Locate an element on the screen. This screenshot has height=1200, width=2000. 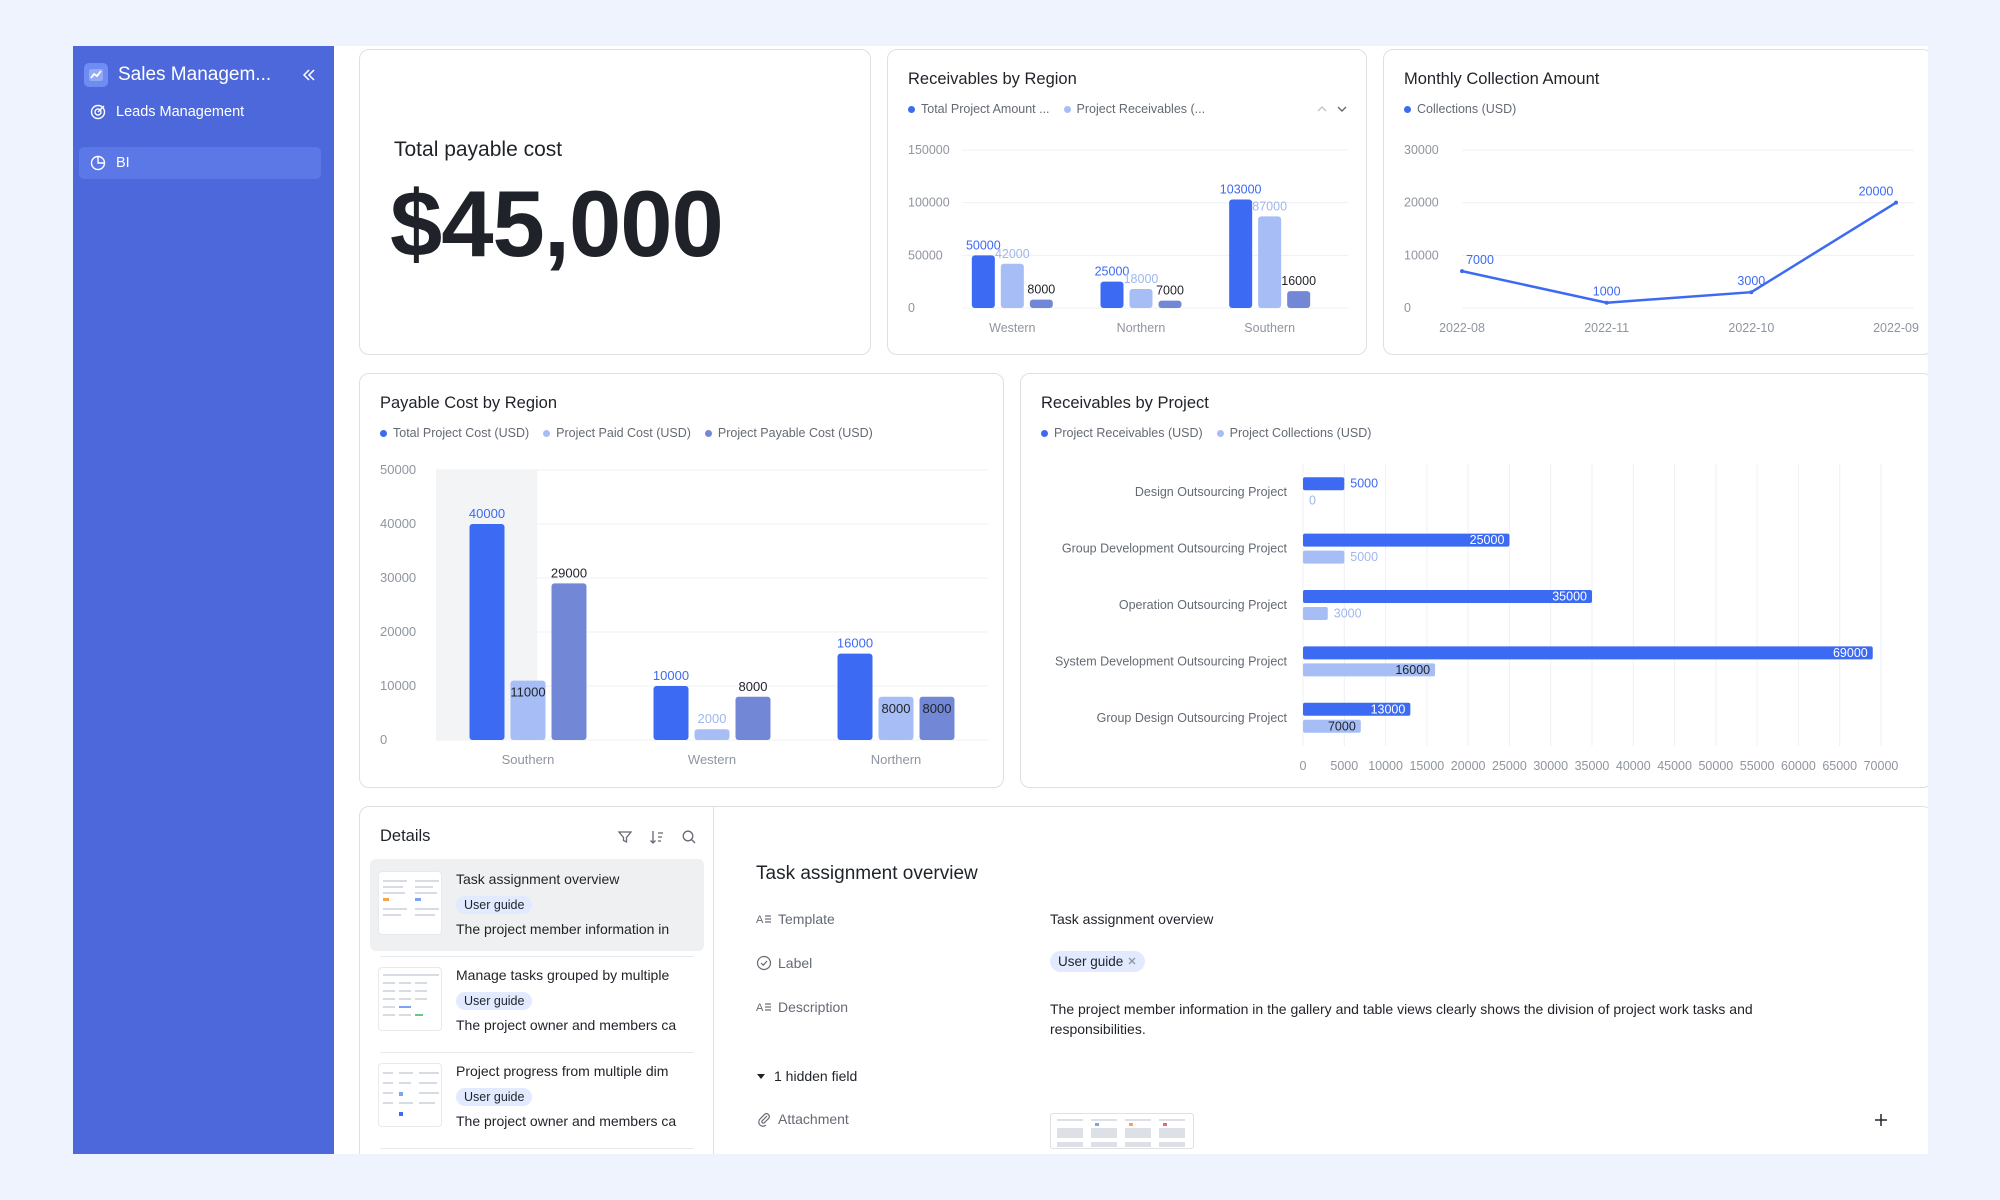
double-chevron-left-icon is located at coordinates (309, 75).